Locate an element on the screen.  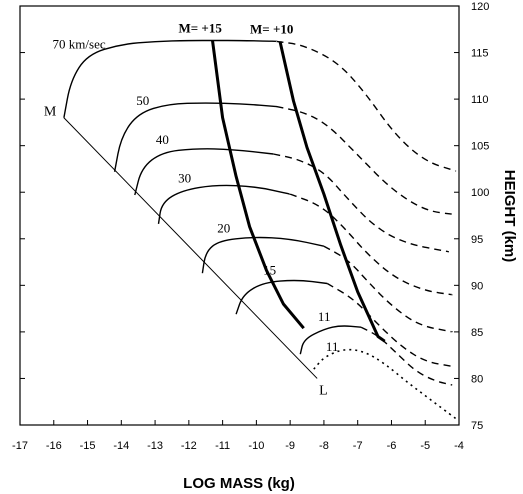
boundary-label-m: M is located at coordinates (50, 112).